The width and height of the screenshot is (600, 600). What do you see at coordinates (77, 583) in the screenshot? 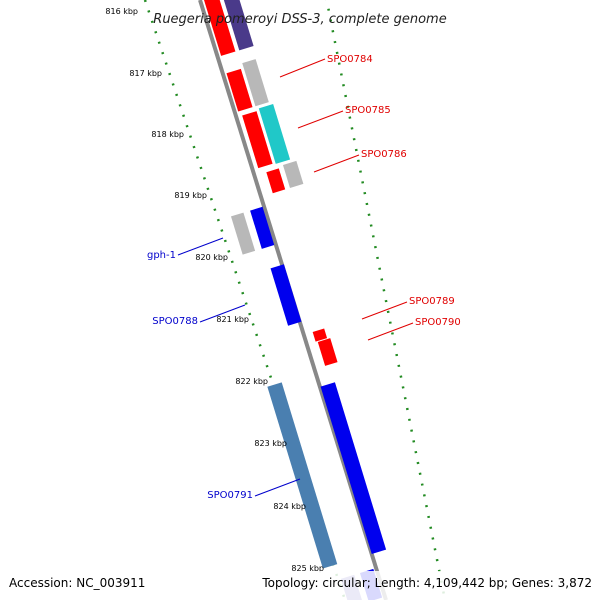
I see `accession-text: Accession: NC_003911` at bounding box center [77, 583].